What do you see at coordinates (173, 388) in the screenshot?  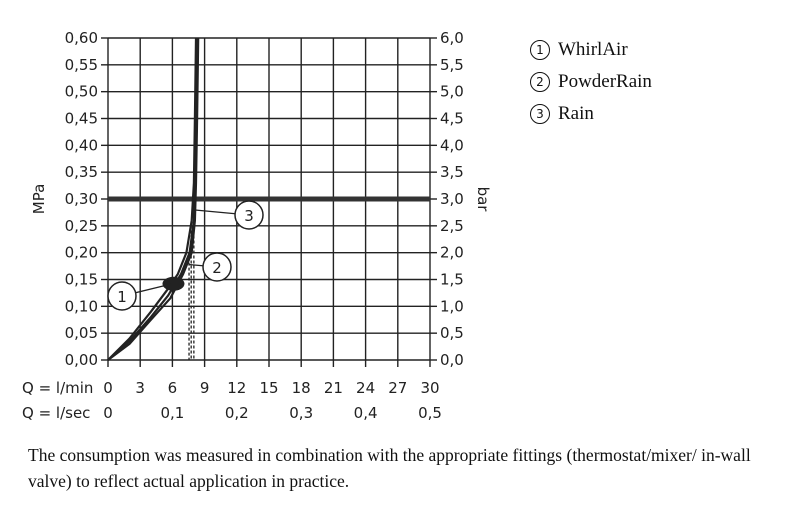 I see `x-tick-label-lmin: 6` at bounding box center [173, 388].